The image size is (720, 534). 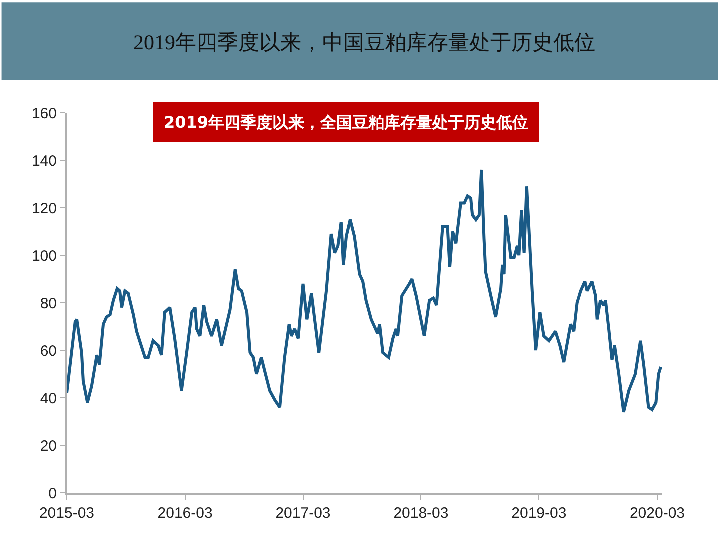 I want to click on y-tick-label: 100, so click(x=44, y=256).